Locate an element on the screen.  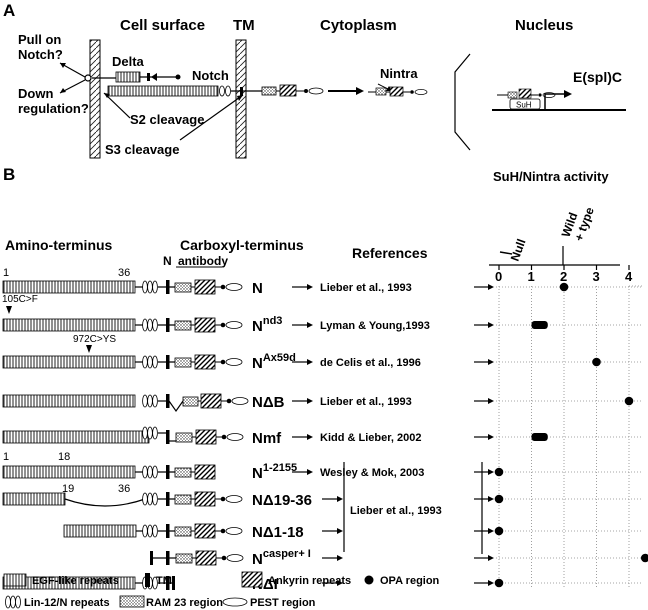
construct-sup: 1-2155 is located at coordinates (280, 468).